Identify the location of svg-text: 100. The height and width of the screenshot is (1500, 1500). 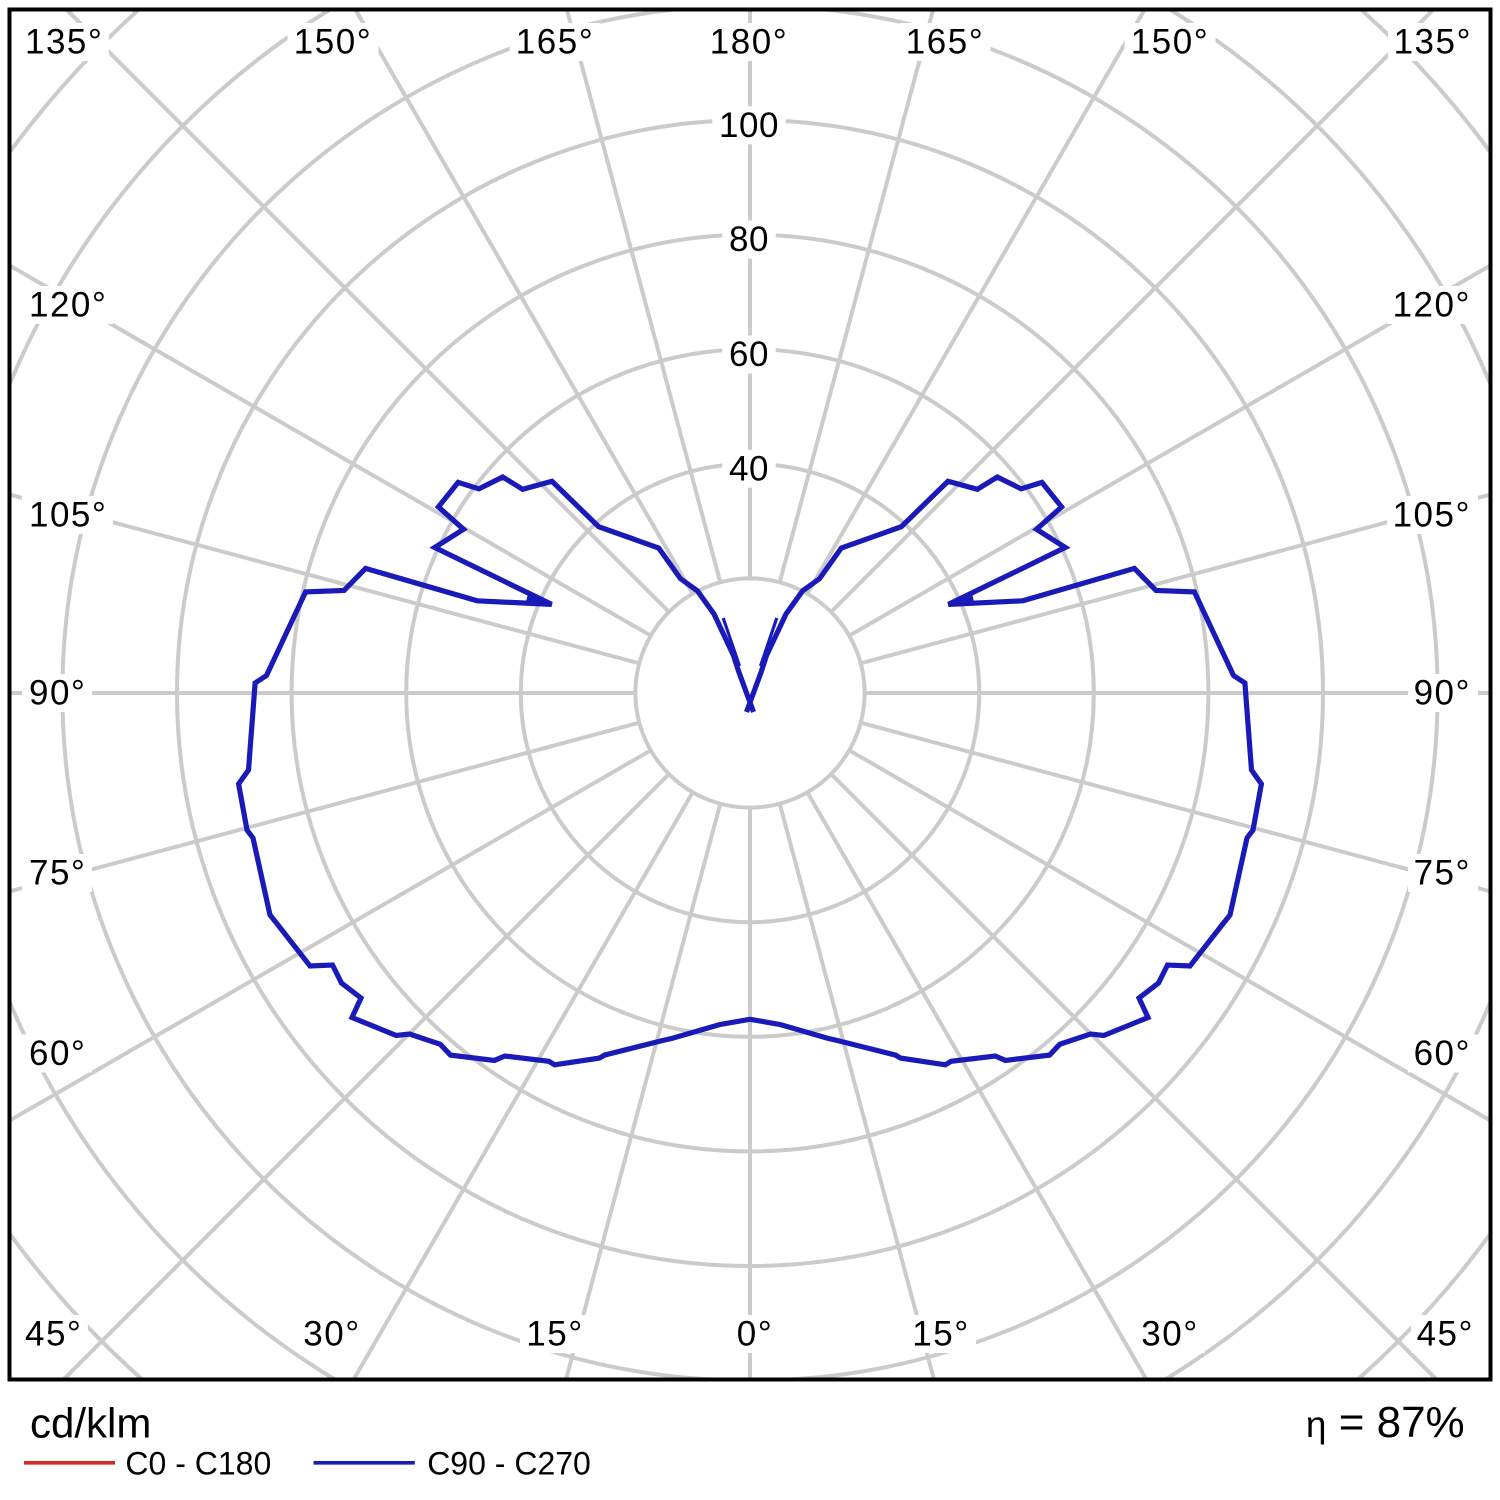
(749, 125).